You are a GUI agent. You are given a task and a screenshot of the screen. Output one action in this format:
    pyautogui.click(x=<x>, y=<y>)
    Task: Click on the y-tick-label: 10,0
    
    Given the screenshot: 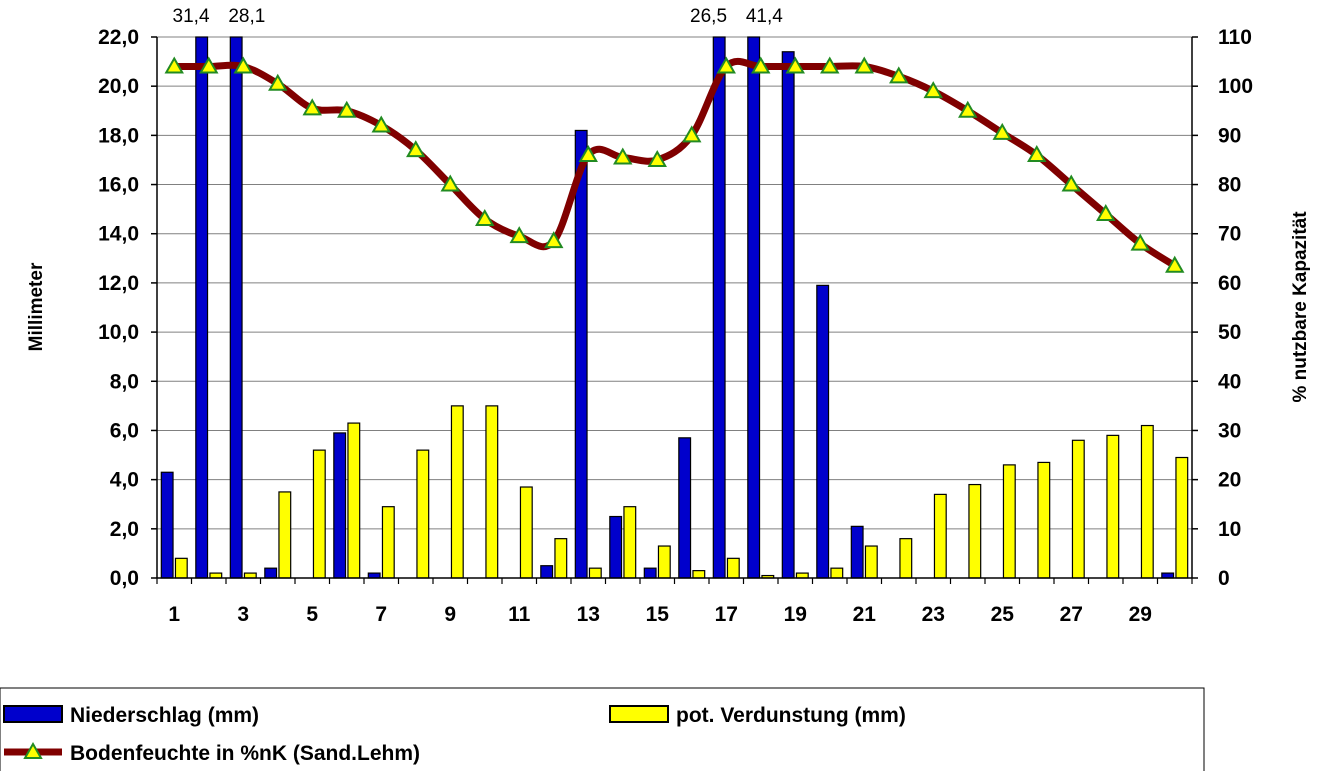 What is the action you would take?
    pyautogui.click(x=118, y=332)
    